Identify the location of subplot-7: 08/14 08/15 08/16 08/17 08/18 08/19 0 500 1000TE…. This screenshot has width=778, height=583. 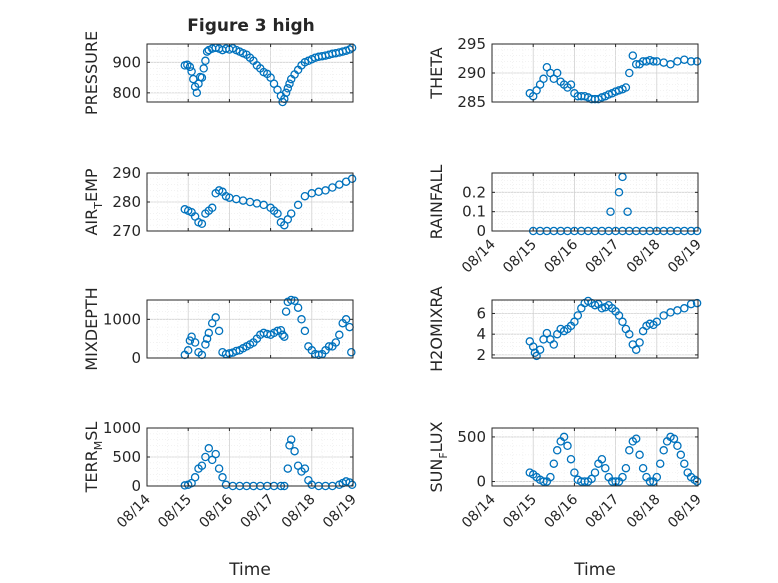
(221, 499).